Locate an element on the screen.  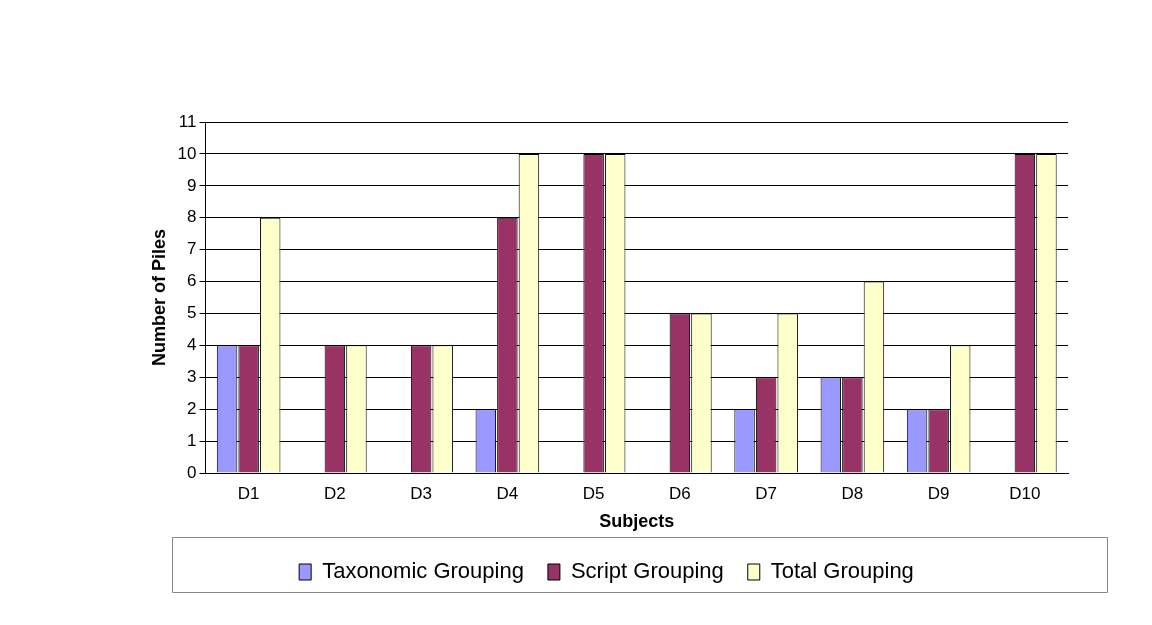
y-tick-label: 6 is located at coordinates (192, 281).